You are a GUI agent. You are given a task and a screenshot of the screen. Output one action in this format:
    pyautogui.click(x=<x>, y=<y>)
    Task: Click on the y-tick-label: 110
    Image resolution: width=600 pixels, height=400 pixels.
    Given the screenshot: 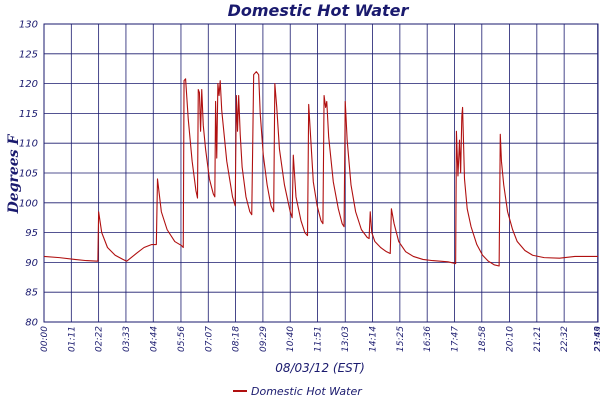 What is the action you would take?
    pyautogui.click(x=28, y=144)
    